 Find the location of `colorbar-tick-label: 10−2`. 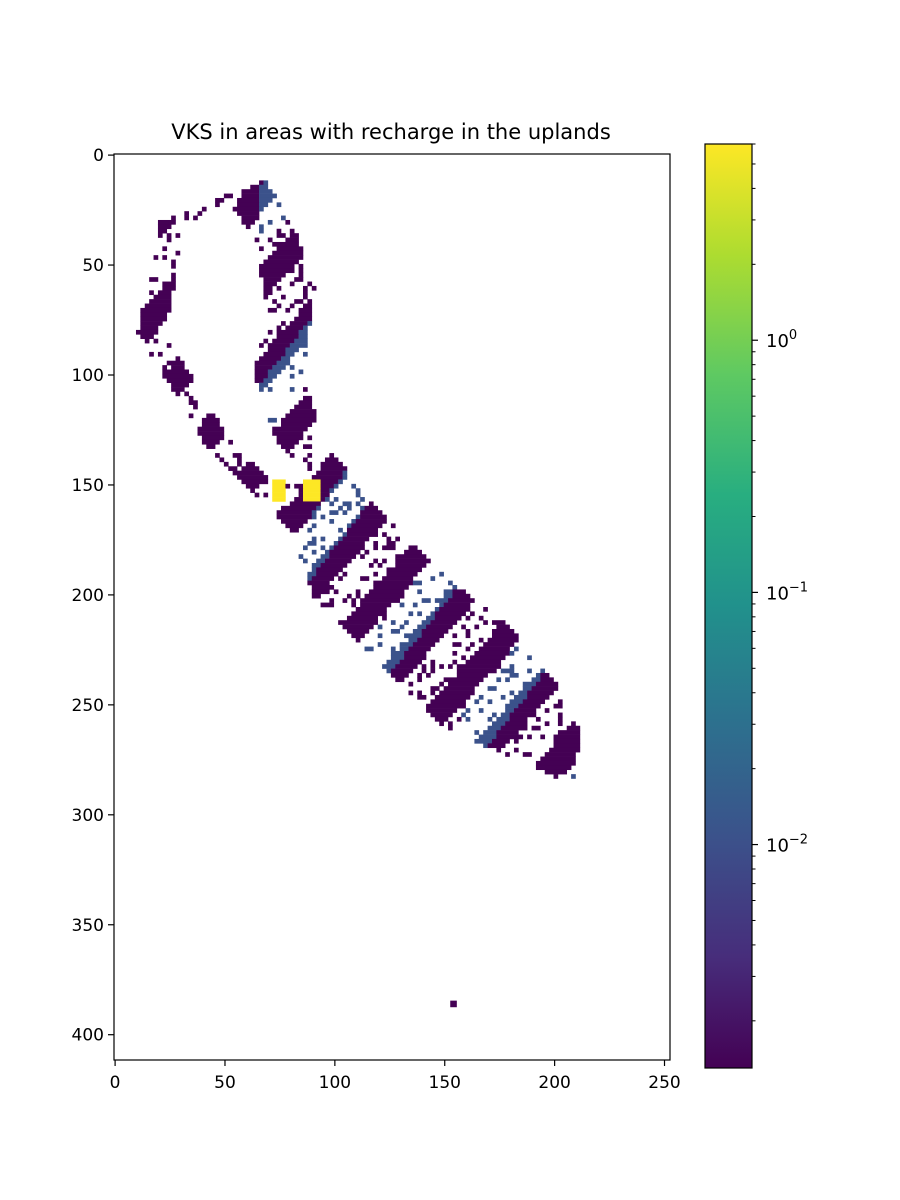

colorbar-tick-label: 10−2 is located at coordinates (787, 845).